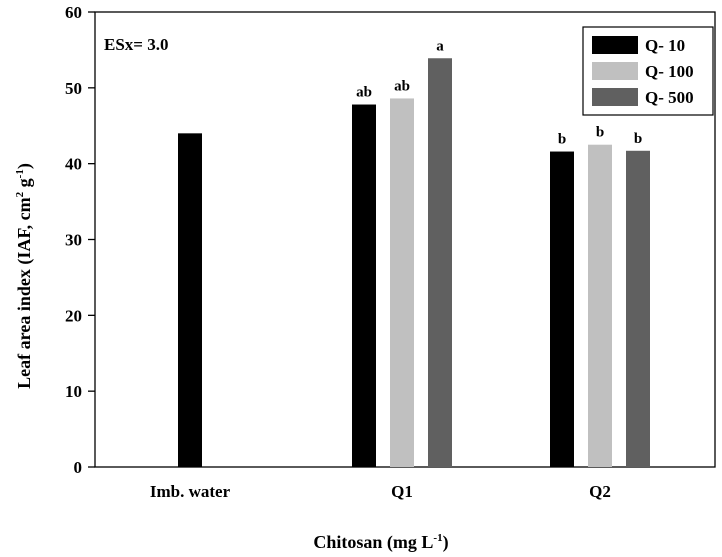  What do you see at coordinates (24, 276) in the screenshot?
I see `y-axis-title: Leaf area index (IAF, cm2 g-1)` at bounding box center [24, 276].